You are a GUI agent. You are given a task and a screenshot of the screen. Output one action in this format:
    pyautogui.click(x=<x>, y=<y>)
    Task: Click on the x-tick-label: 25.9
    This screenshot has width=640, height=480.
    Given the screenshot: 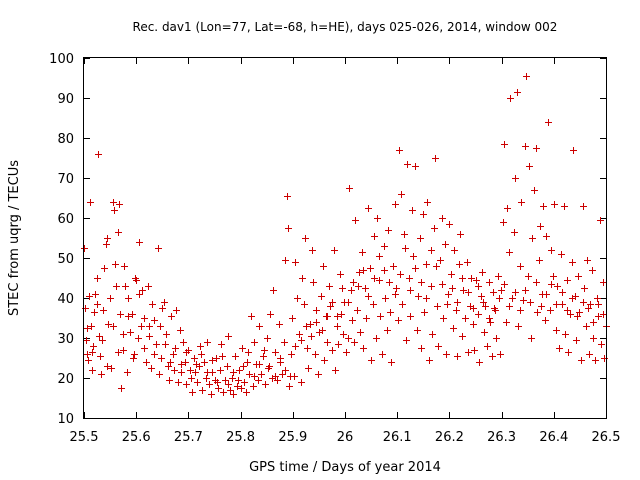 What is the action you would take?
    pyautogui.click(x=292, y=437)
    